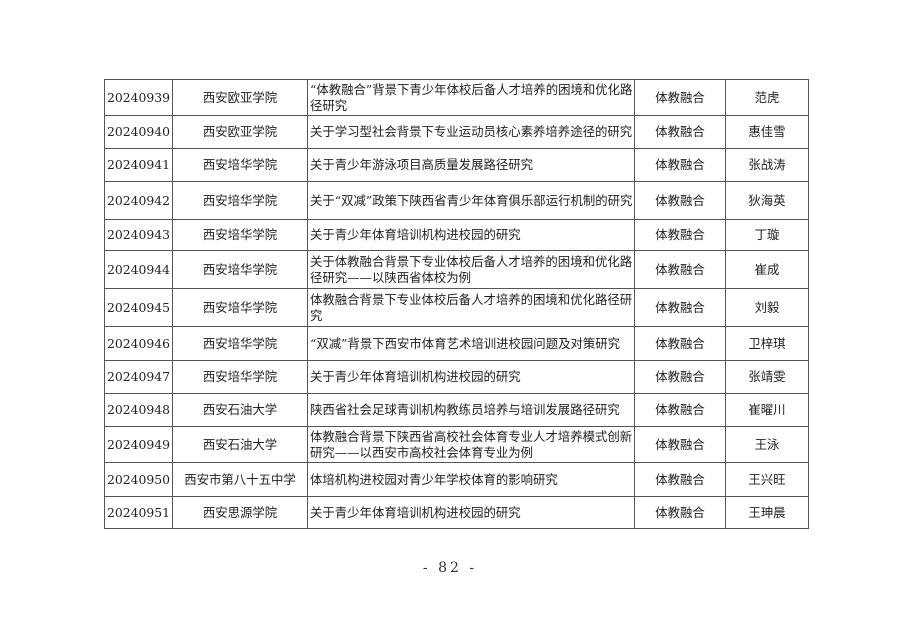  Describe the element at coordinates (471, 410) in the screenshot. I see `project-title: 陕西省社会足球青训机构教练员培养与培训发展路径研究` at that location.